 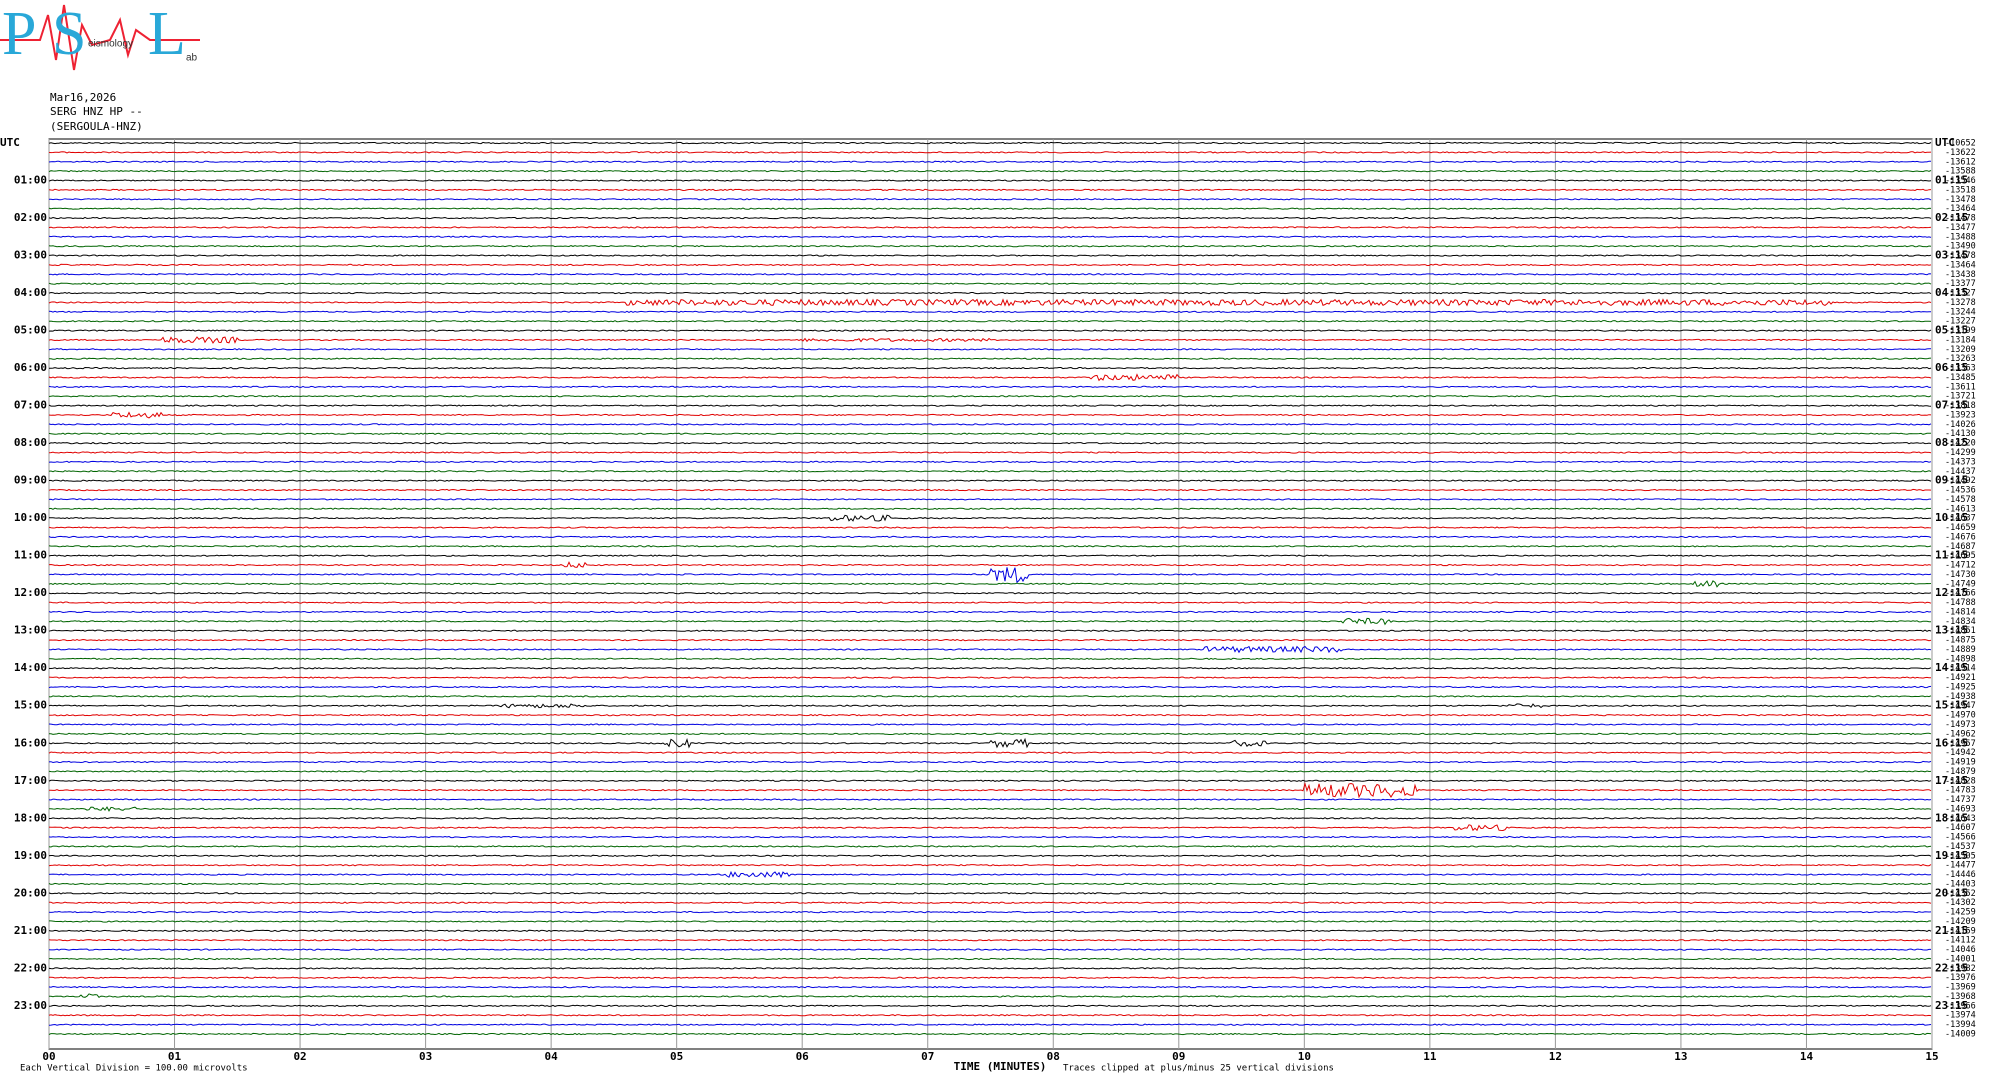 What do you see at coordinates (1960, 950) in the screenshot?
I see `offset-label: -14046` at bounding box center [1960, 950].